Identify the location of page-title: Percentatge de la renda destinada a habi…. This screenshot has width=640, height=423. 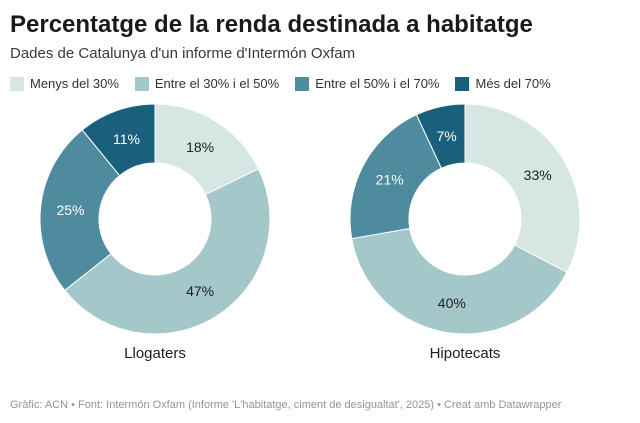
(271, 24).